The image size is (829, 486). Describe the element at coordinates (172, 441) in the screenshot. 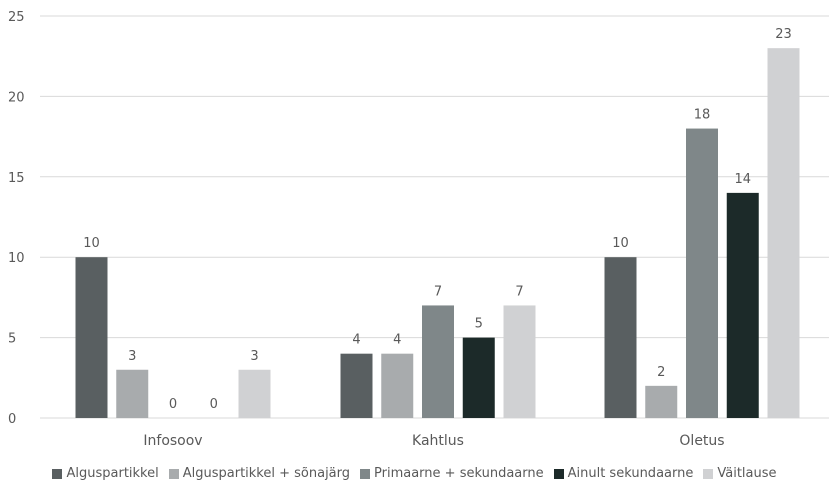

I see `x-category-label: Infosoov` at that location.